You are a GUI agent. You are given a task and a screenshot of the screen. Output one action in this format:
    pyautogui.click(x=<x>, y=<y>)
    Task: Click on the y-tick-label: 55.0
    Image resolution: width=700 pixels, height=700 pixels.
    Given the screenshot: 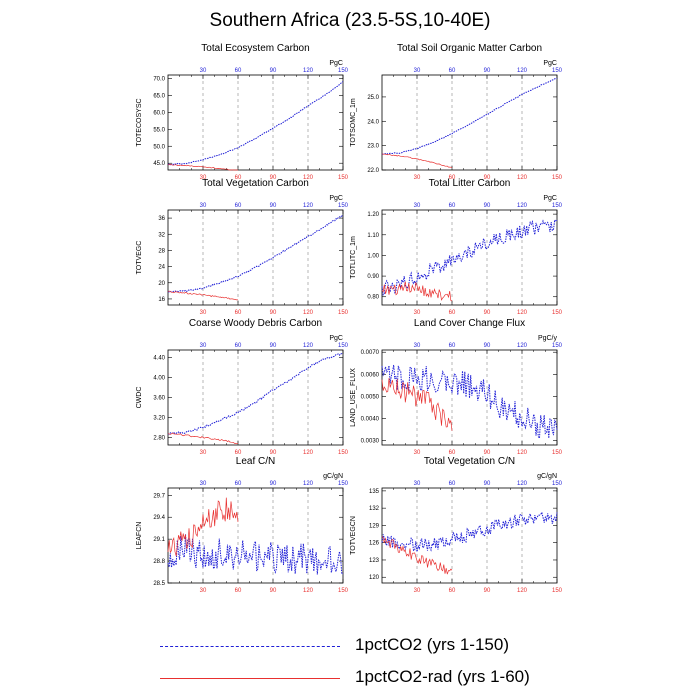 What is the action you would take?
    pyautogui.click(x=159, y=130)
    